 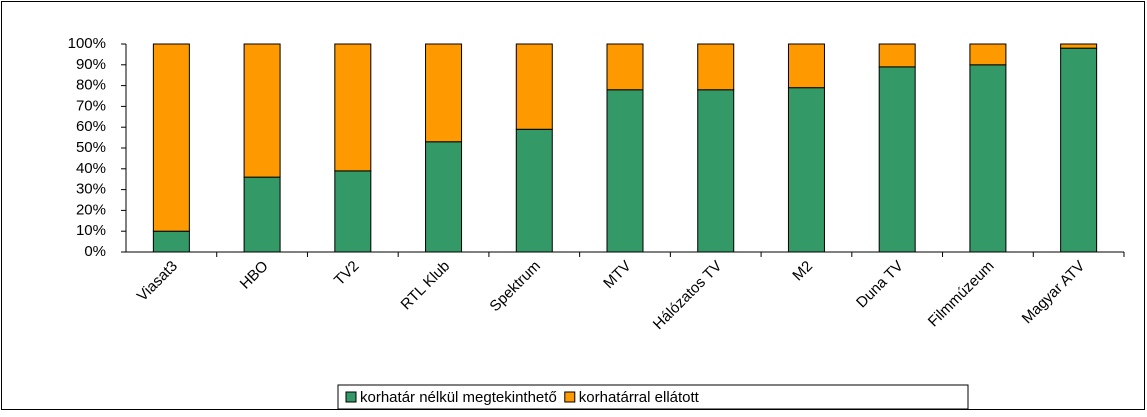 What do you see at coordinates (91, 126) in the screenshot?
I see `y-tick-label: 60%` at bounding box center [91, 126].